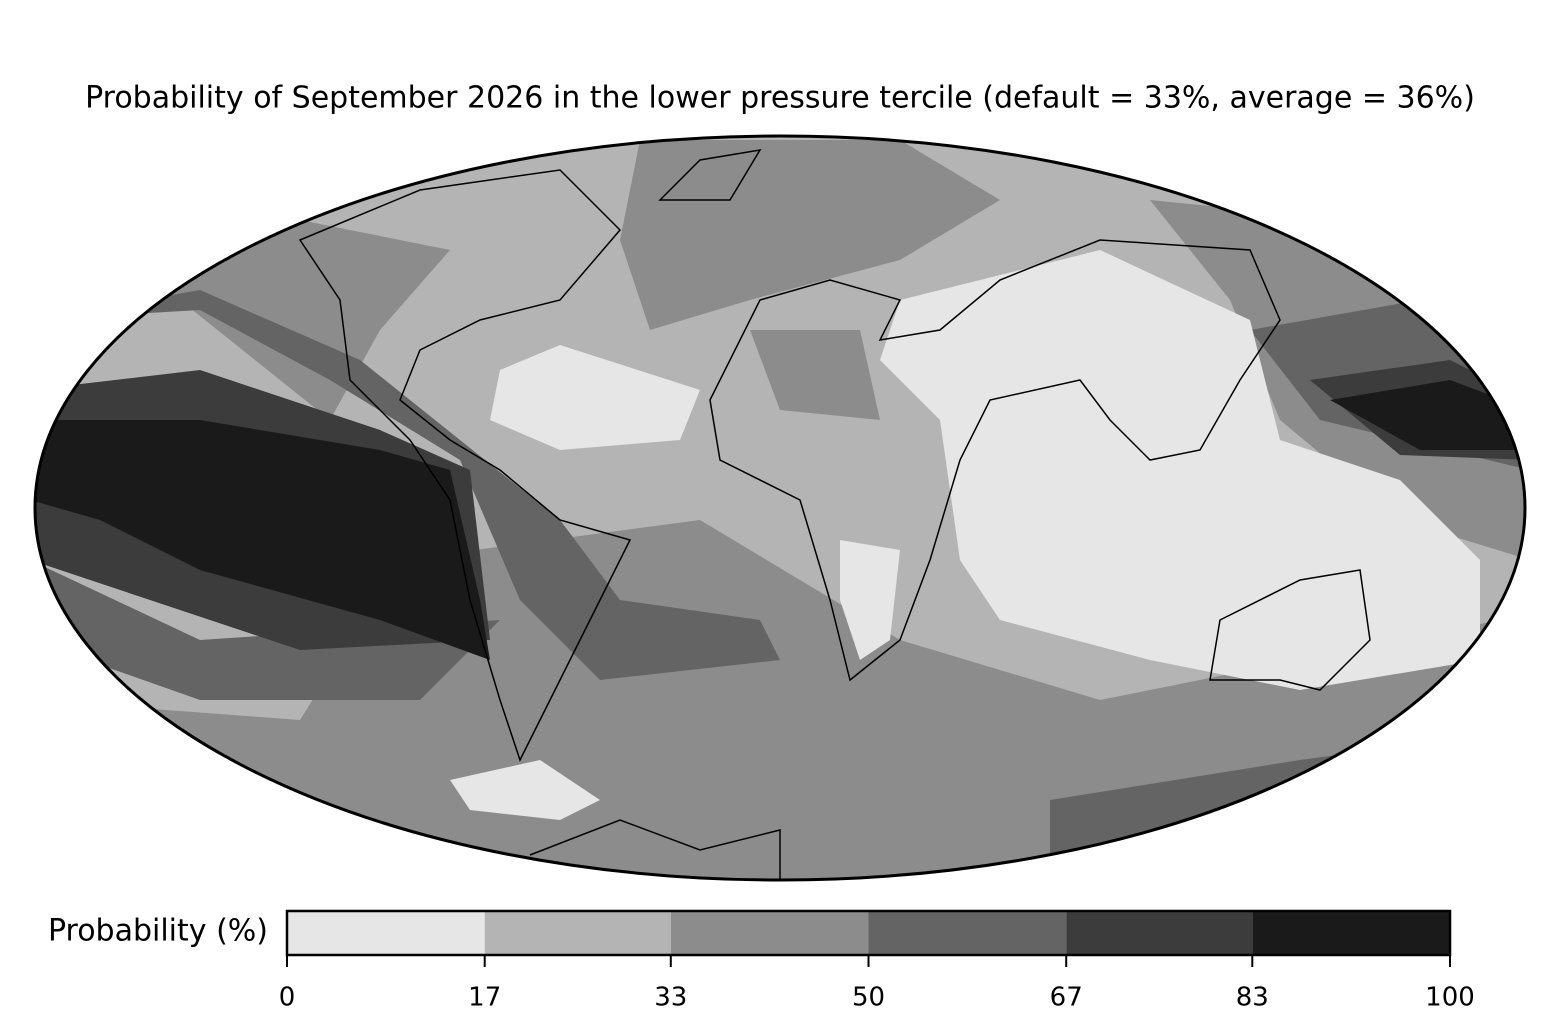 This screenshot has width=1560, height=1035. I want to click on colorbar-tick-label: 0, so click(287, 998).